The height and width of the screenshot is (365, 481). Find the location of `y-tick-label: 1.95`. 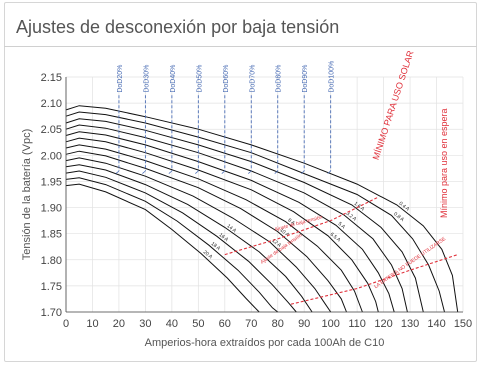

y-tick-label: 1.95 is located at coordinates (51, 182).